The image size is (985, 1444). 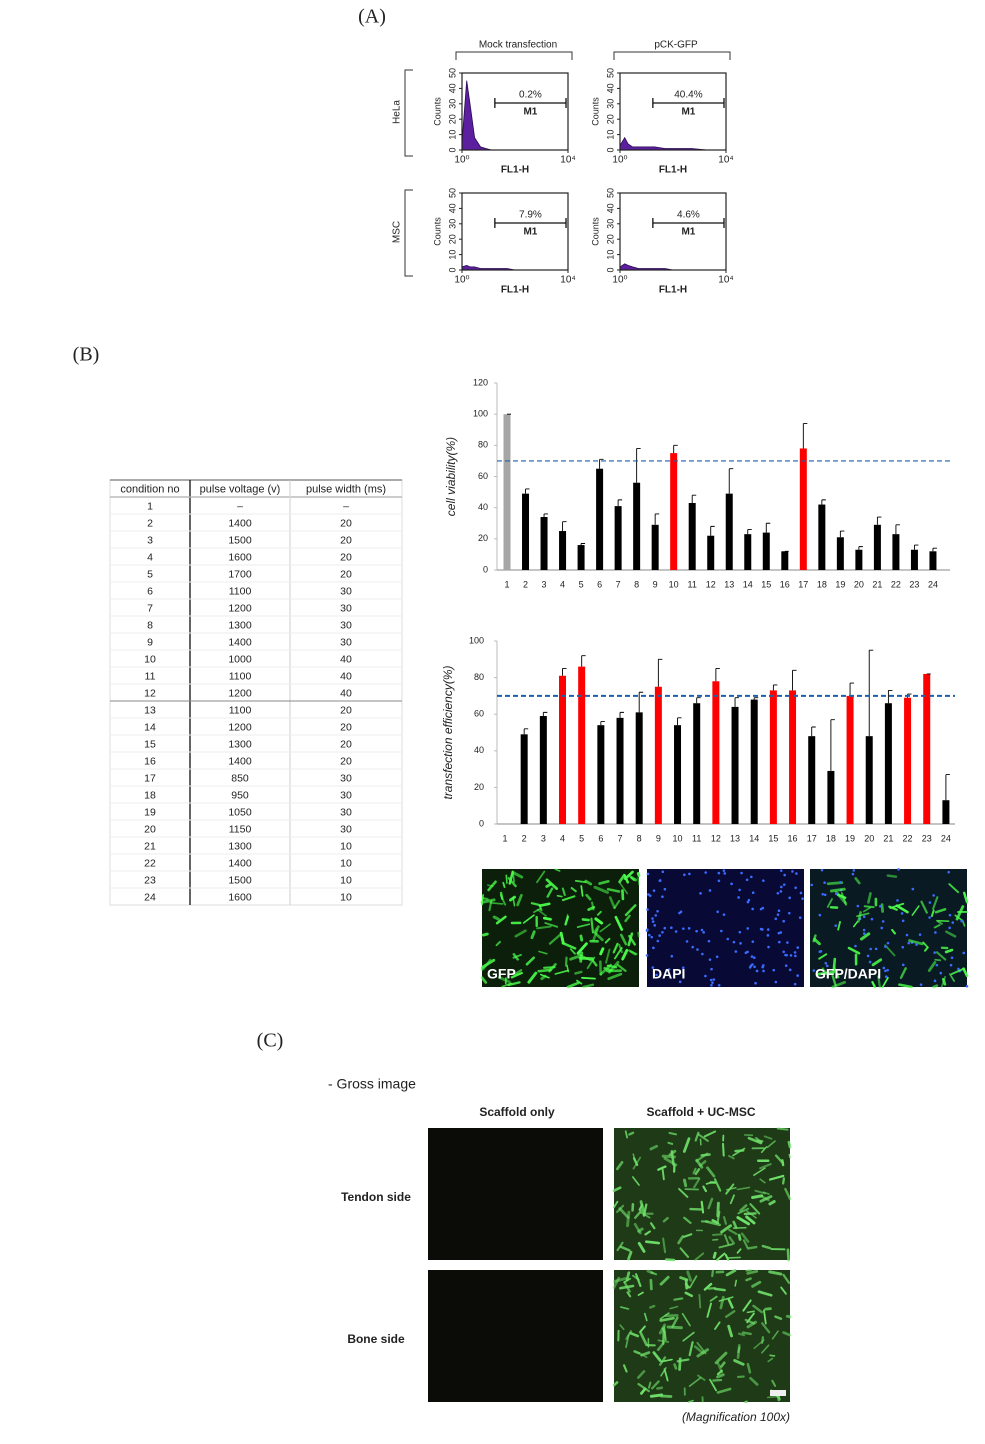 I want to click on y-tick-label: 30, so click(x=452, y=104).